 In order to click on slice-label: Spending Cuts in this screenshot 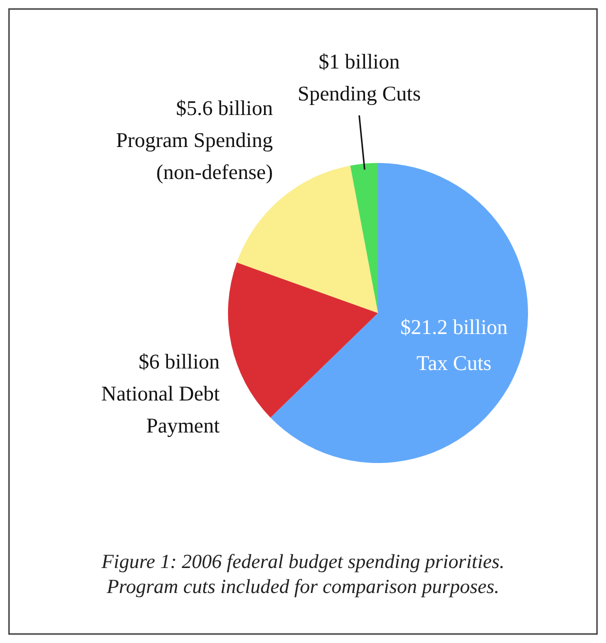, I will do `click(359, 93)`.